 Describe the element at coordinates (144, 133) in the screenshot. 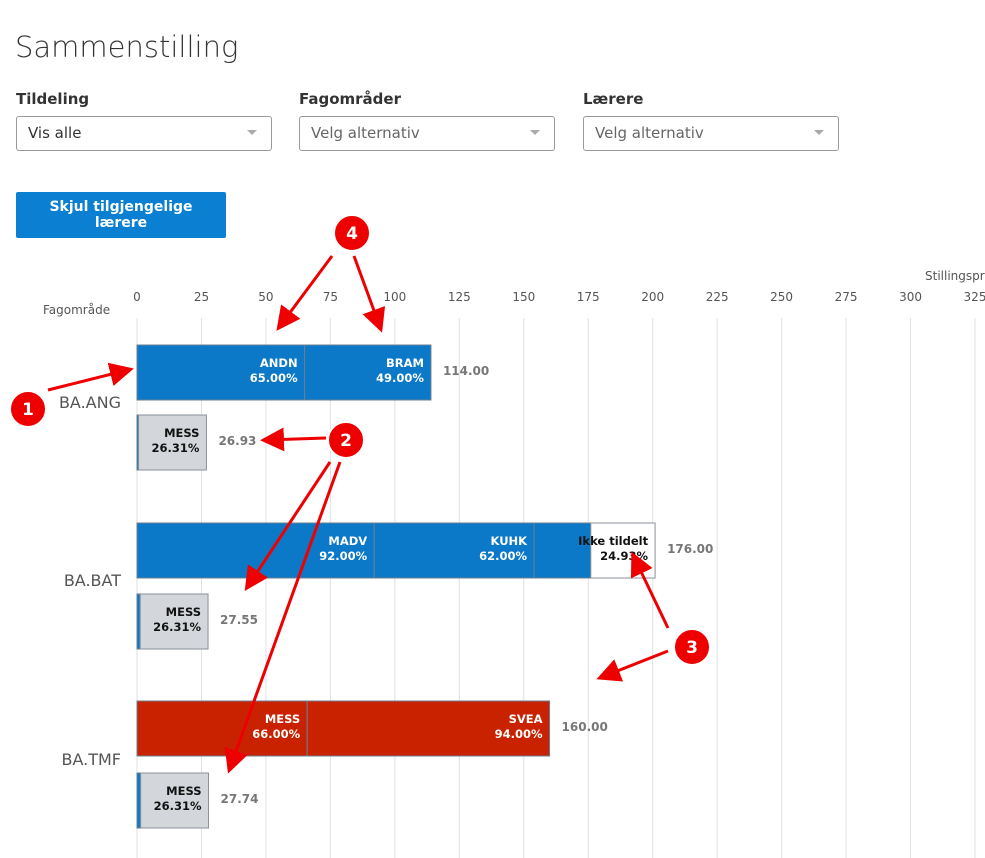

I see `select: Vis alle` at that location.